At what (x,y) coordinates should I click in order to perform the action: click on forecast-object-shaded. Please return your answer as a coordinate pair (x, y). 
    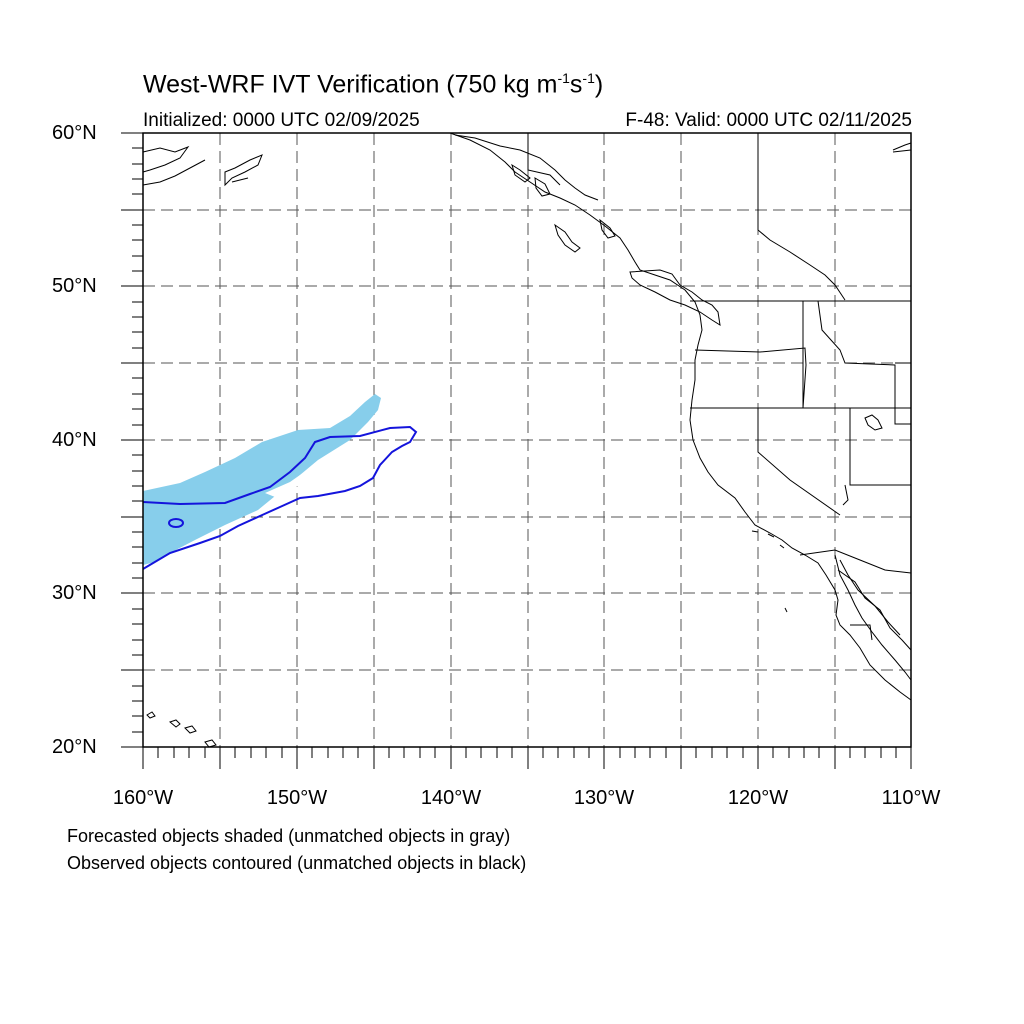
    Looking at the image, I should click on (262, 479).